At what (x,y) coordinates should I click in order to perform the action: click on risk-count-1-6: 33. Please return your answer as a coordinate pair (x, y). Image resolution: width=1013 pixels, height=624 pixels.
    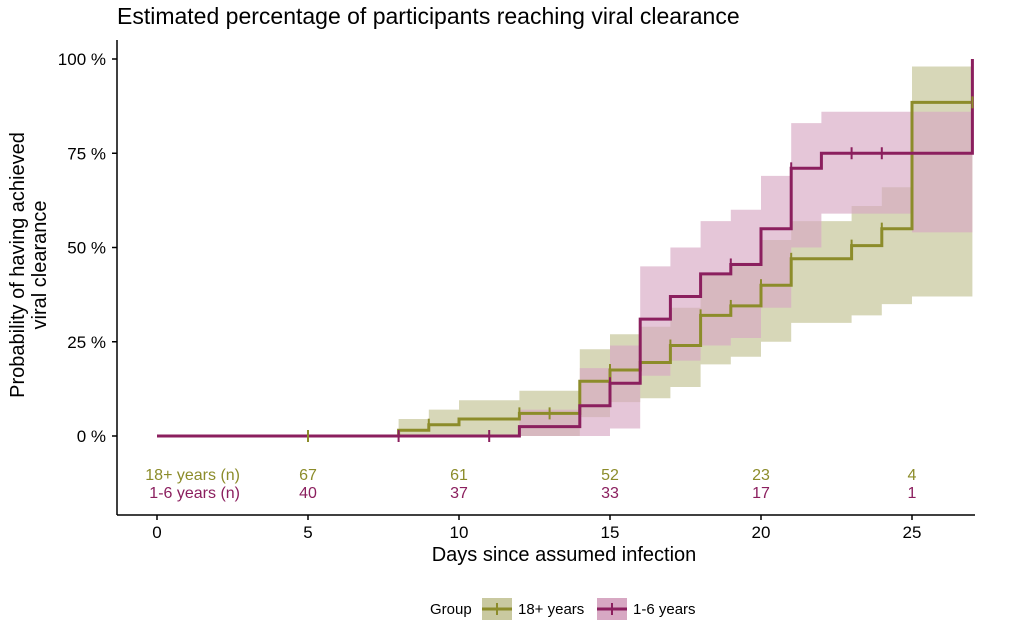
    Looking at the image, I should click on (610, 493).